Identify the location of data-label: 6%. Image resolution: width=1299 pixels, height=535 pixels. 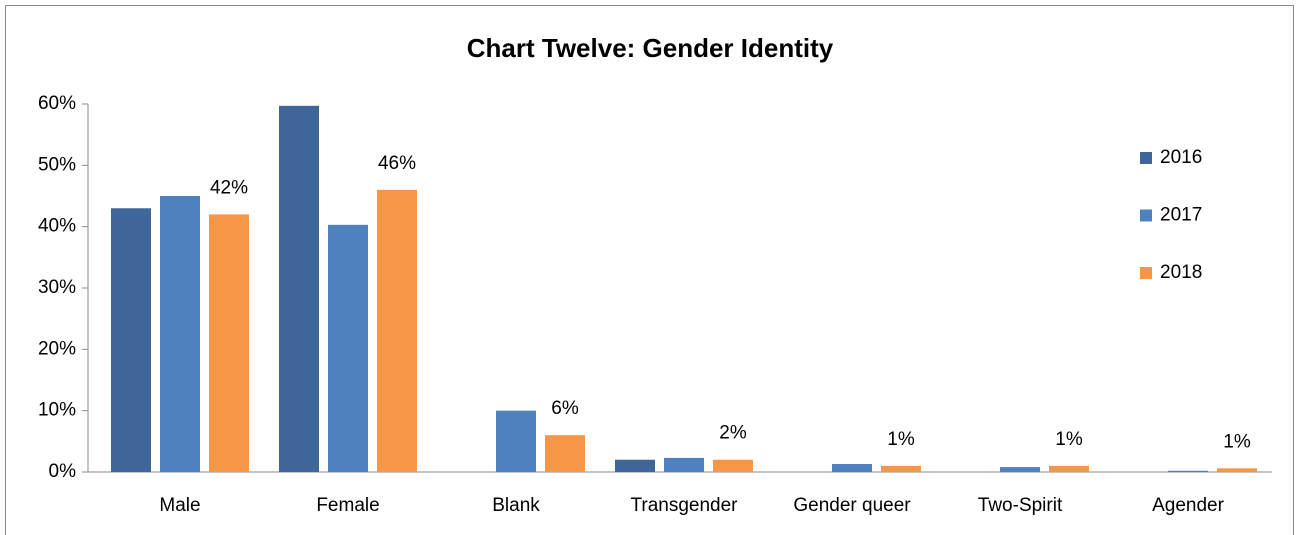
(565, 408).